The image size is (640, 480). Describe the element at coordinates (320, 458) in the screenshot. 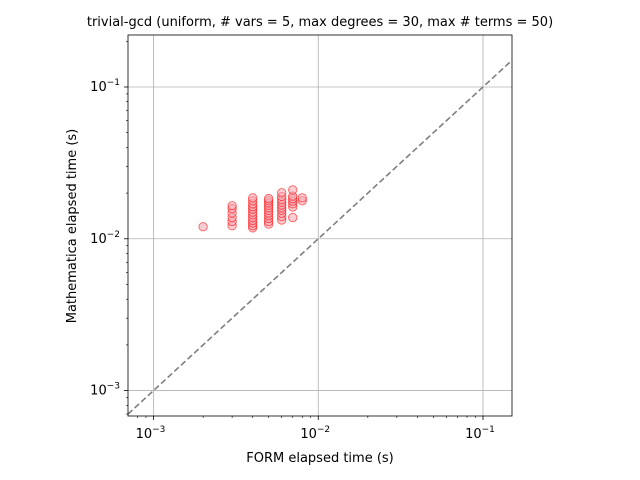

I see `x-axis-label: FORM elapsed time (s)` at that location.